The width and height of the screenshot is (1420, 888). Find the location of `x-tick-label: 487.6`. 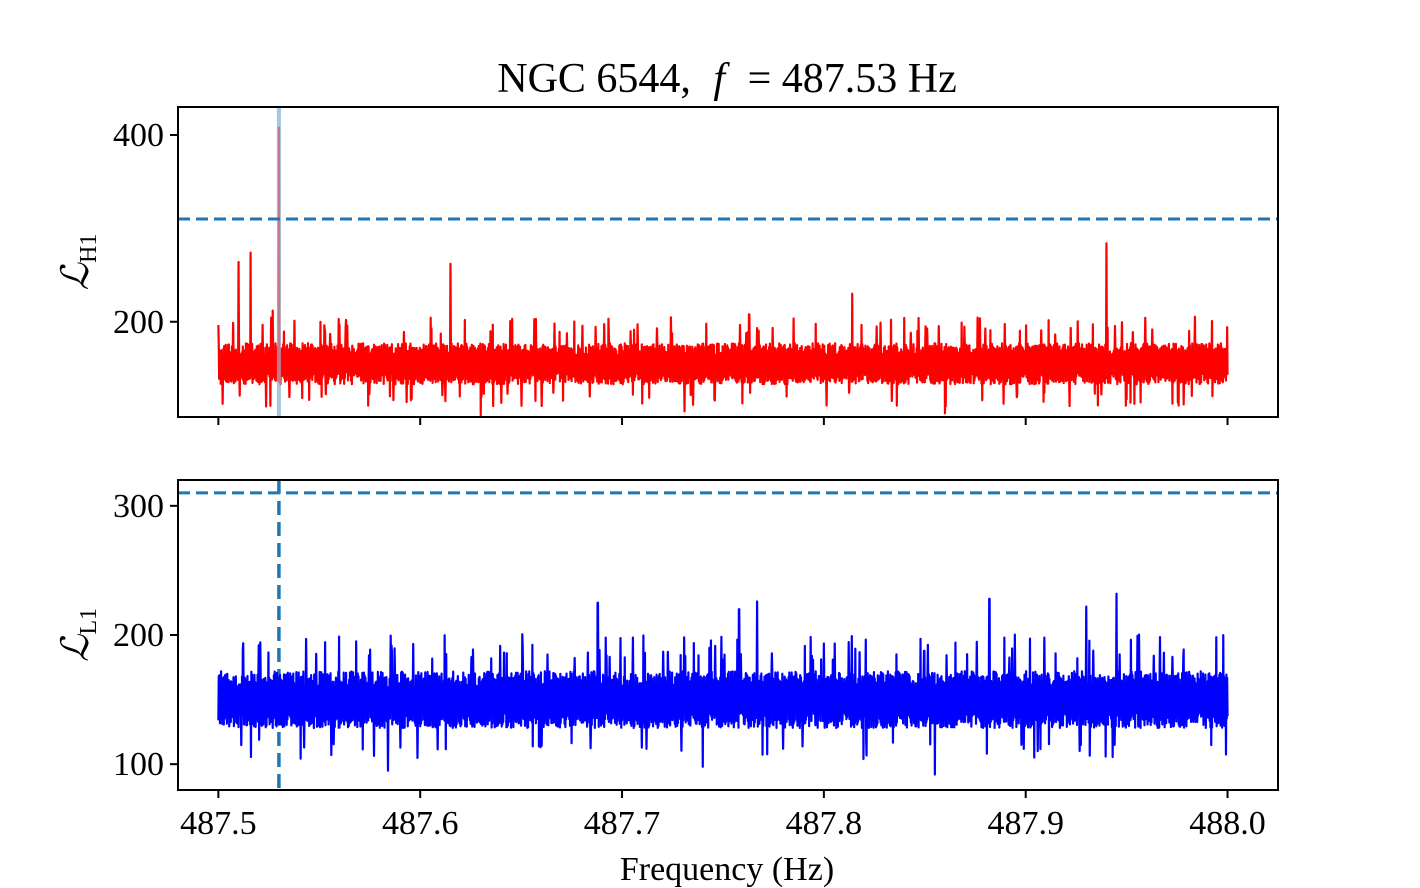

x-tick-label: 487.6 is located at coordinates (420, 823).